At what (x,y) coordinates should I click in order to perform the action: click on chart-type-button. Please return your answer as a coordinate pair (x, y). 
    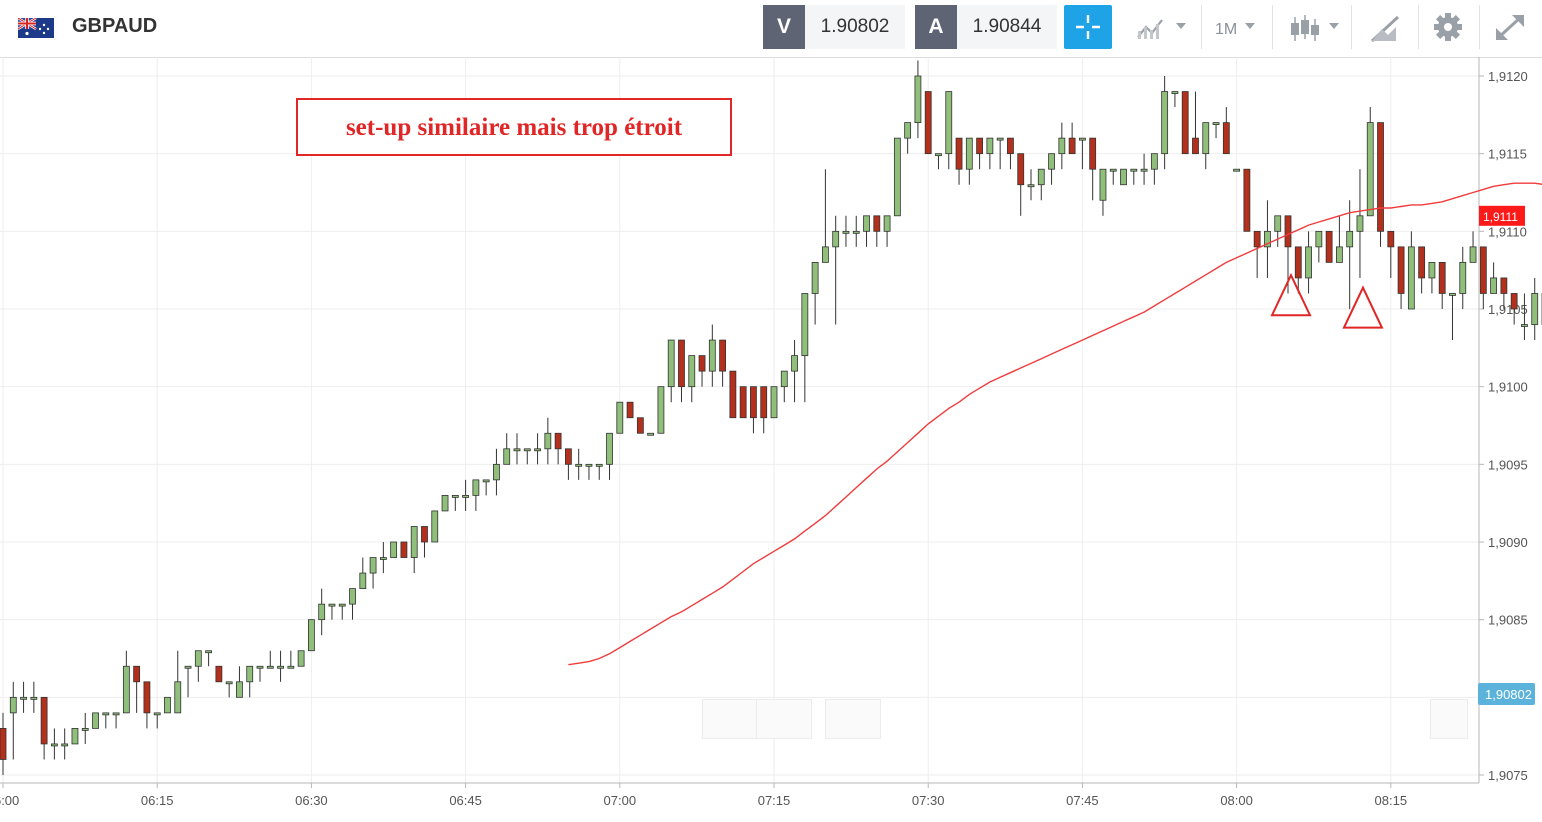
    Looking at the image, I should click on (1164, 27).